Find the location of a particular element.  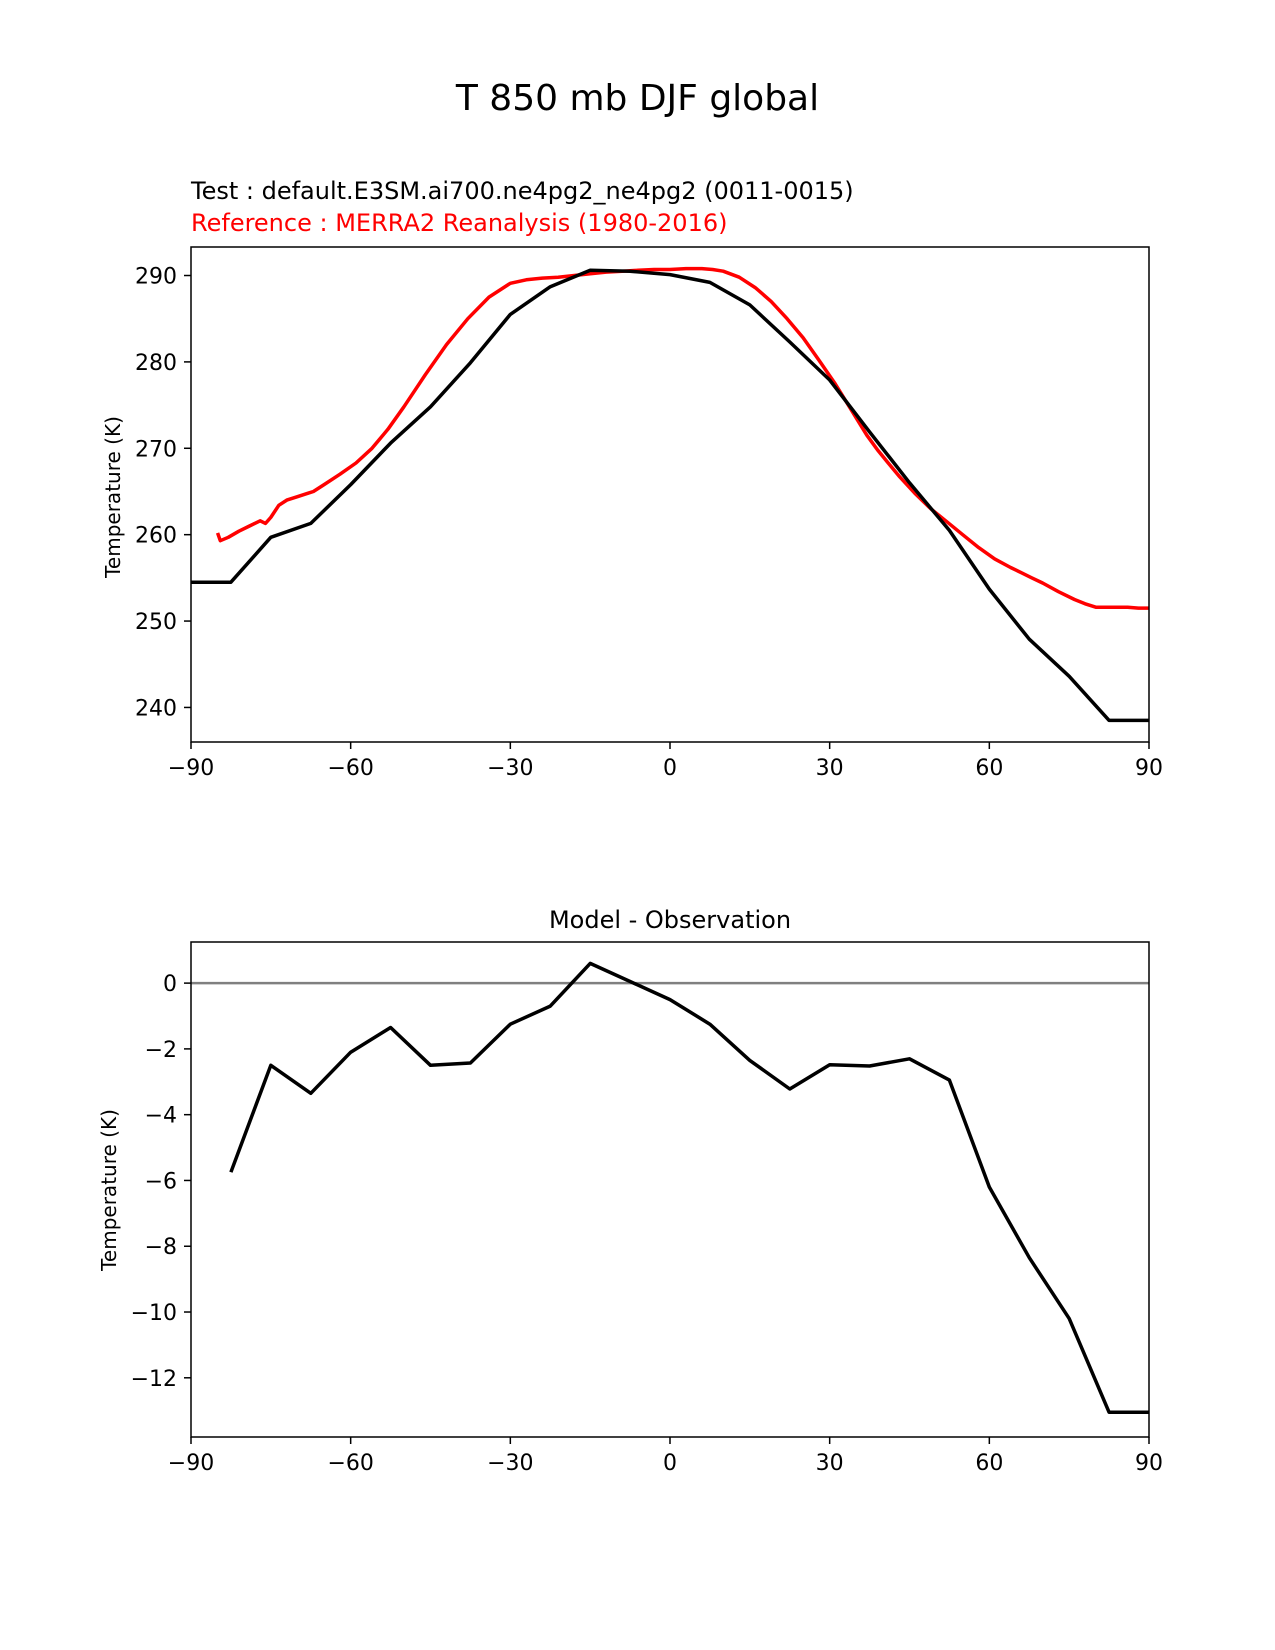

bottom-y-tick-label: −4 is located at coordinates (161, 1116).